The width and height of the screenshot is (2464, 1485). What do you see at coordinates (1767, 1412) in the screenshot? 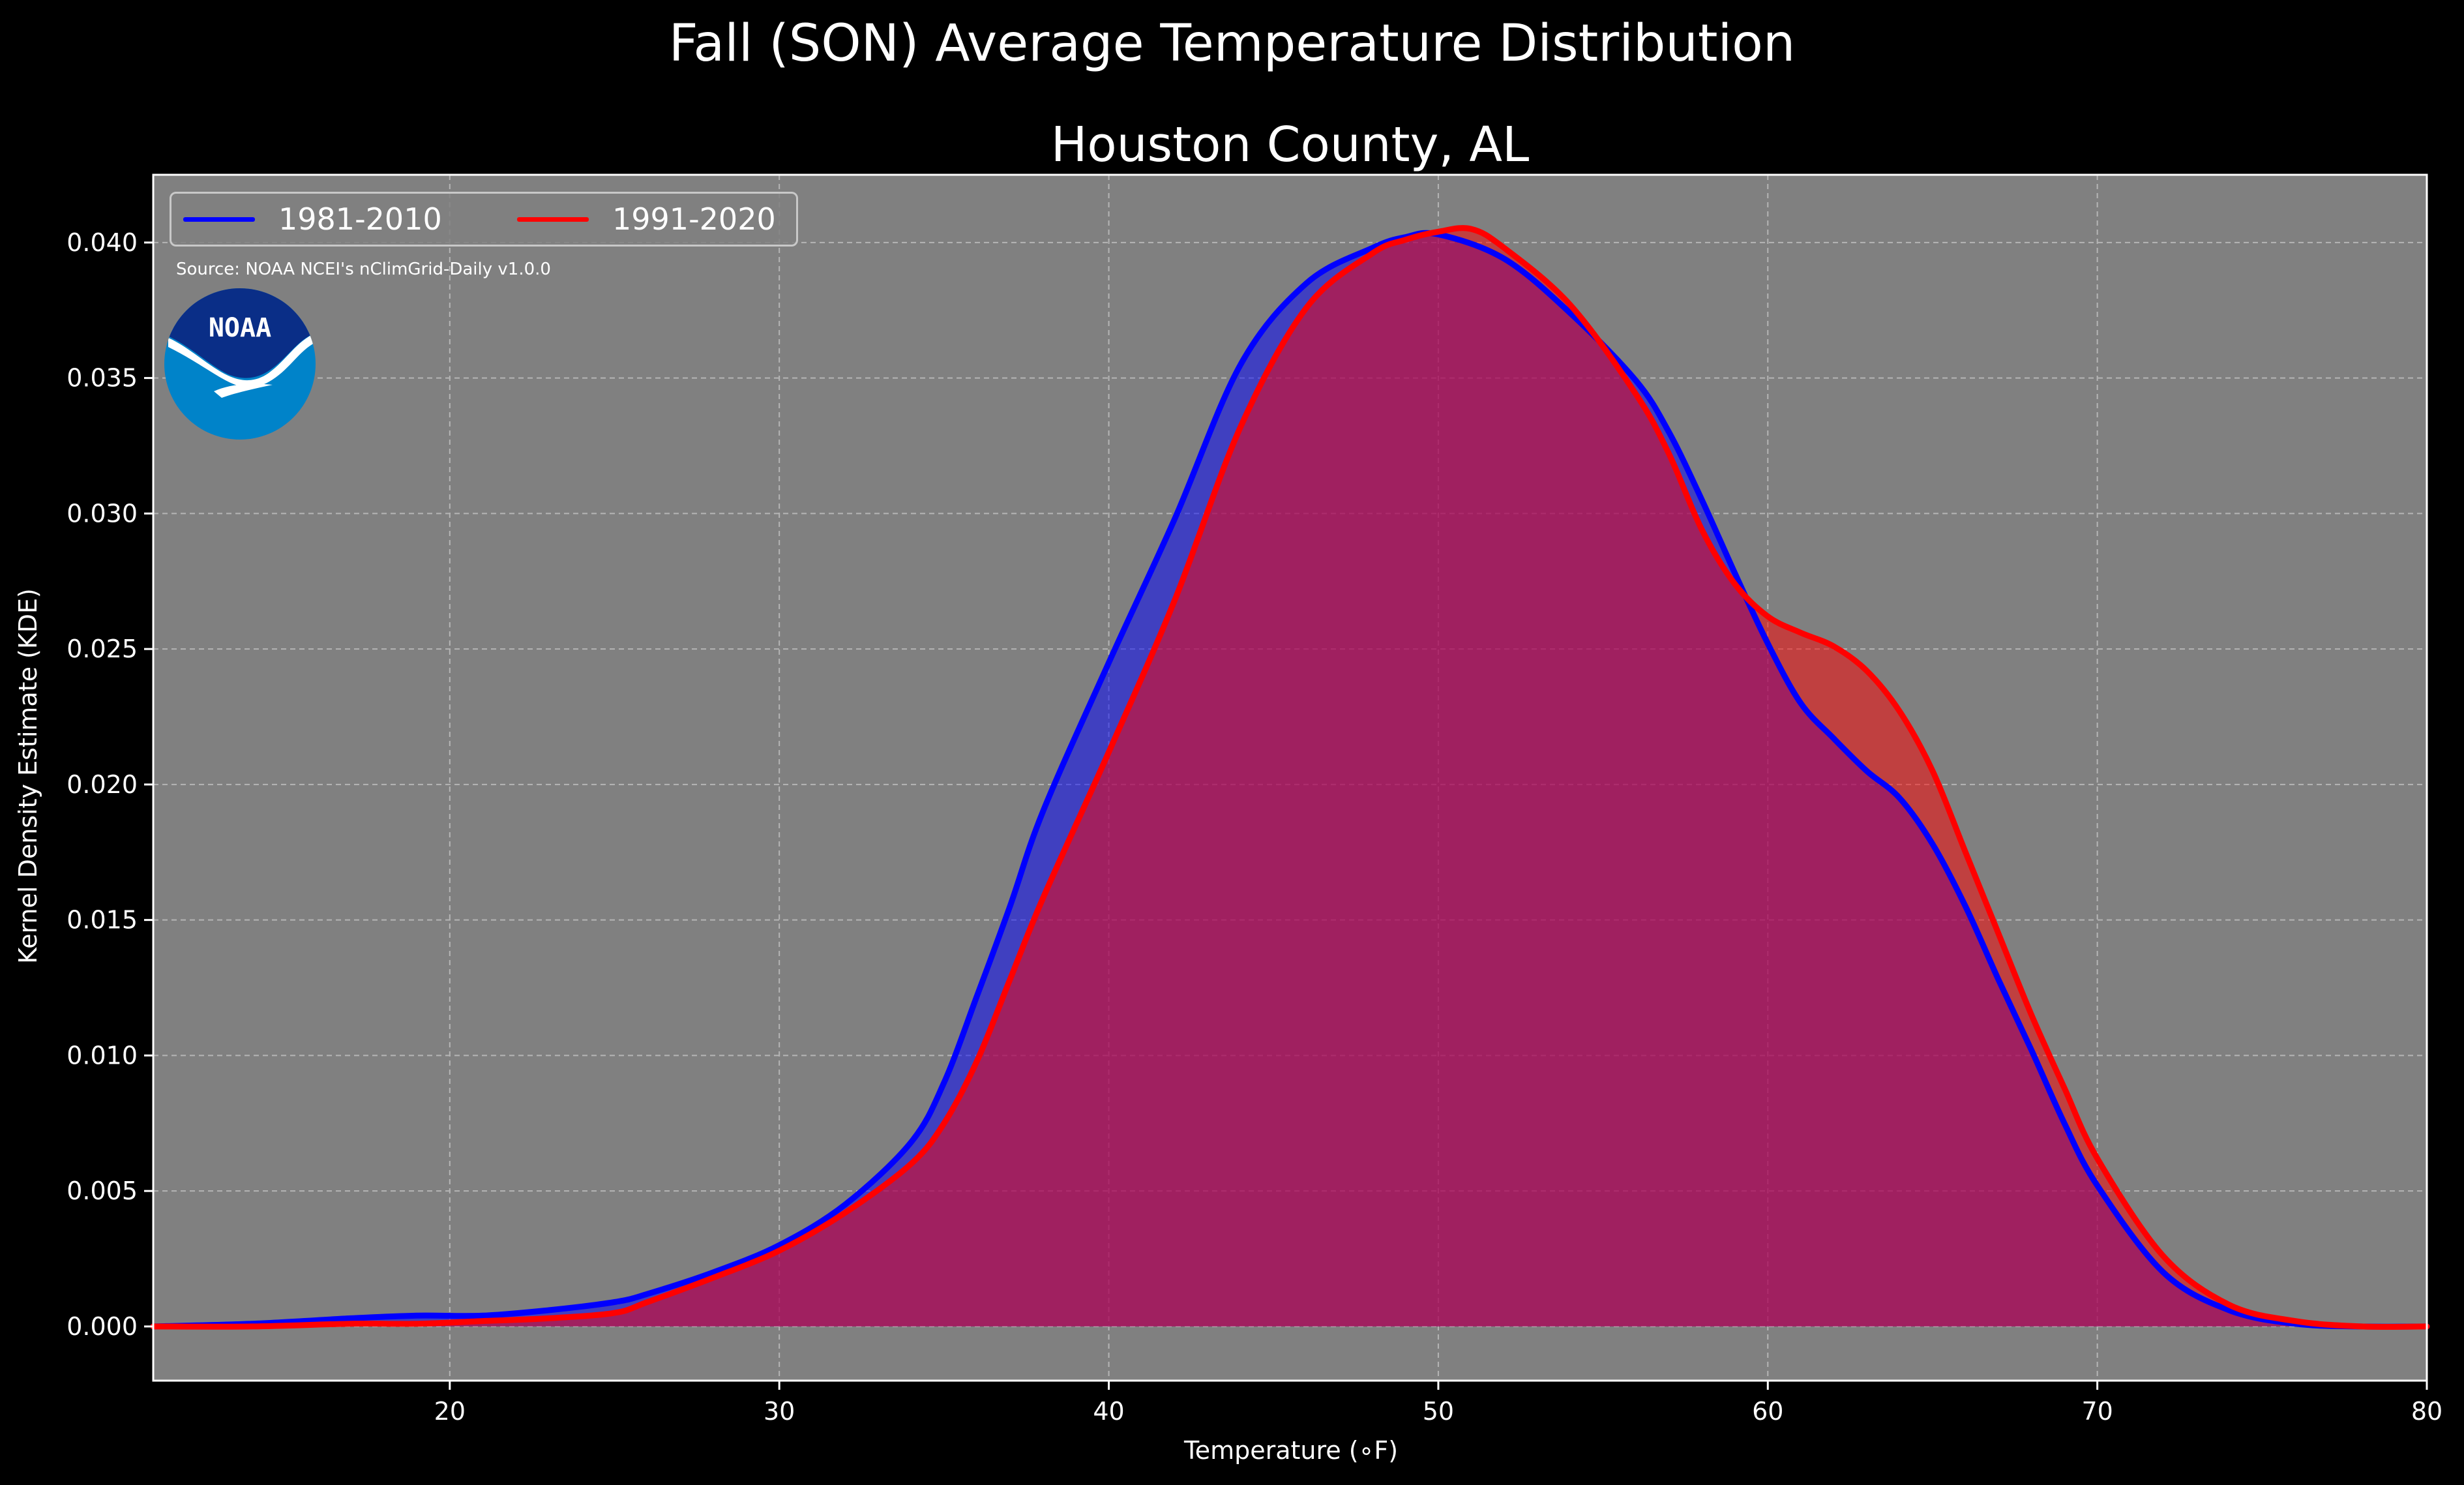
I see `x-tick-label: 60` at bounding box center [1767, 1412].